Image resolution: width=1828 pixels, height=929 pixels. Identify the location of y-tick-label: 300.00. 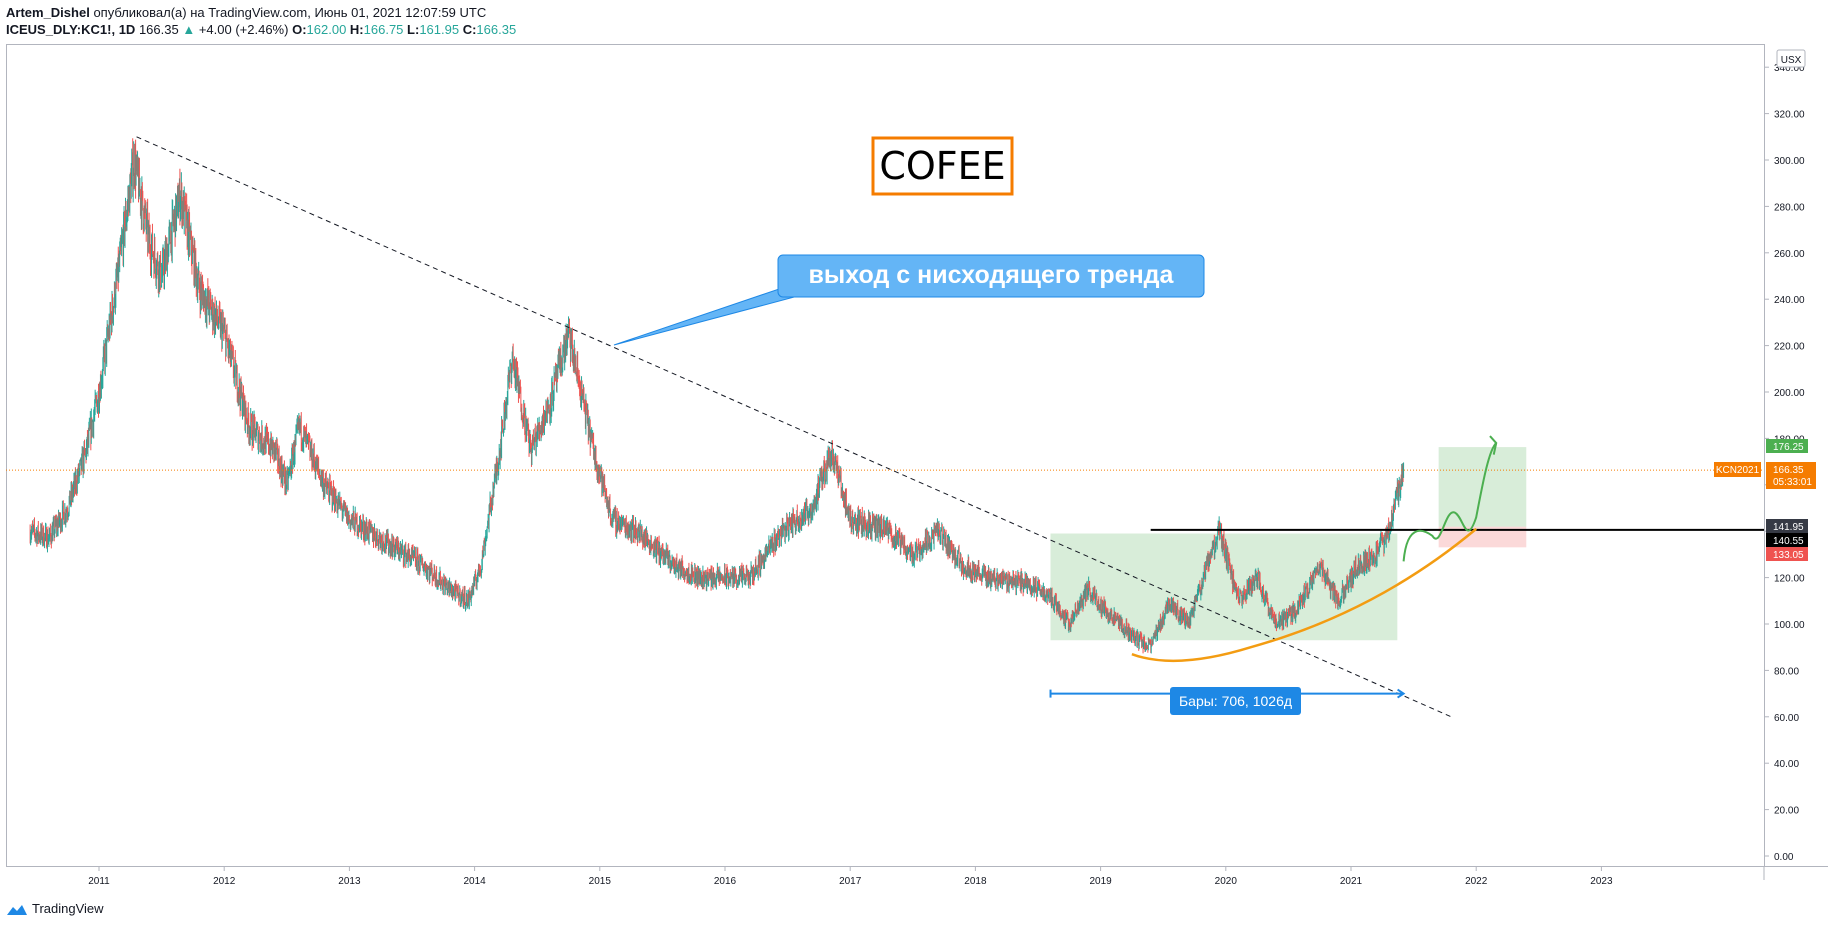
(1789, 161).